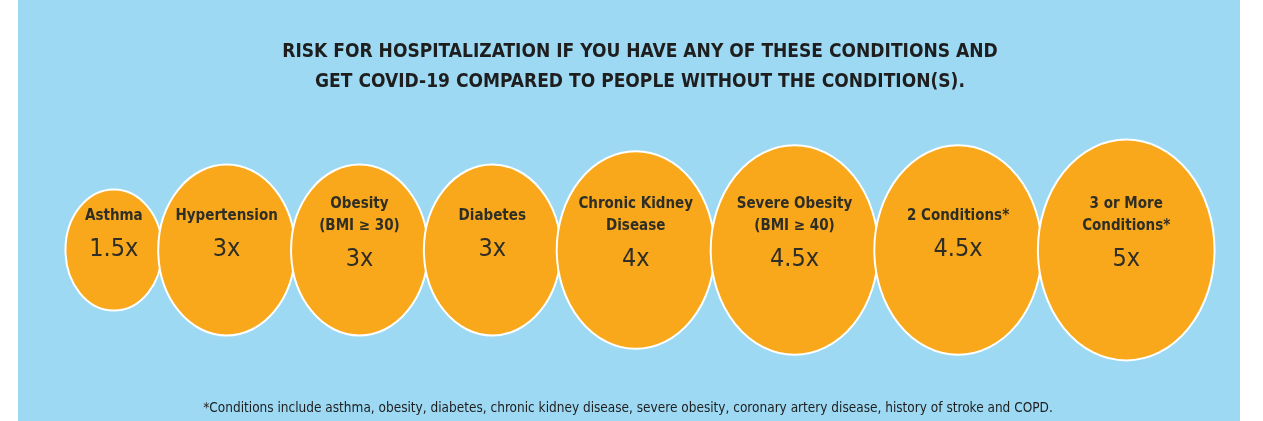 The width and height of the screenshot is (1263, 421). What do you see at coordinates (640, 65) in the screenshot?
I see `text: RISK FOR HOSPITALIZATION IF YOU HAVE ANY OF THESE CONDITIONS AND GET COVID-19 COMPARED TO PEOPLE WITHOUT THE CONDITION(S).` at bounding box center [640, 65].